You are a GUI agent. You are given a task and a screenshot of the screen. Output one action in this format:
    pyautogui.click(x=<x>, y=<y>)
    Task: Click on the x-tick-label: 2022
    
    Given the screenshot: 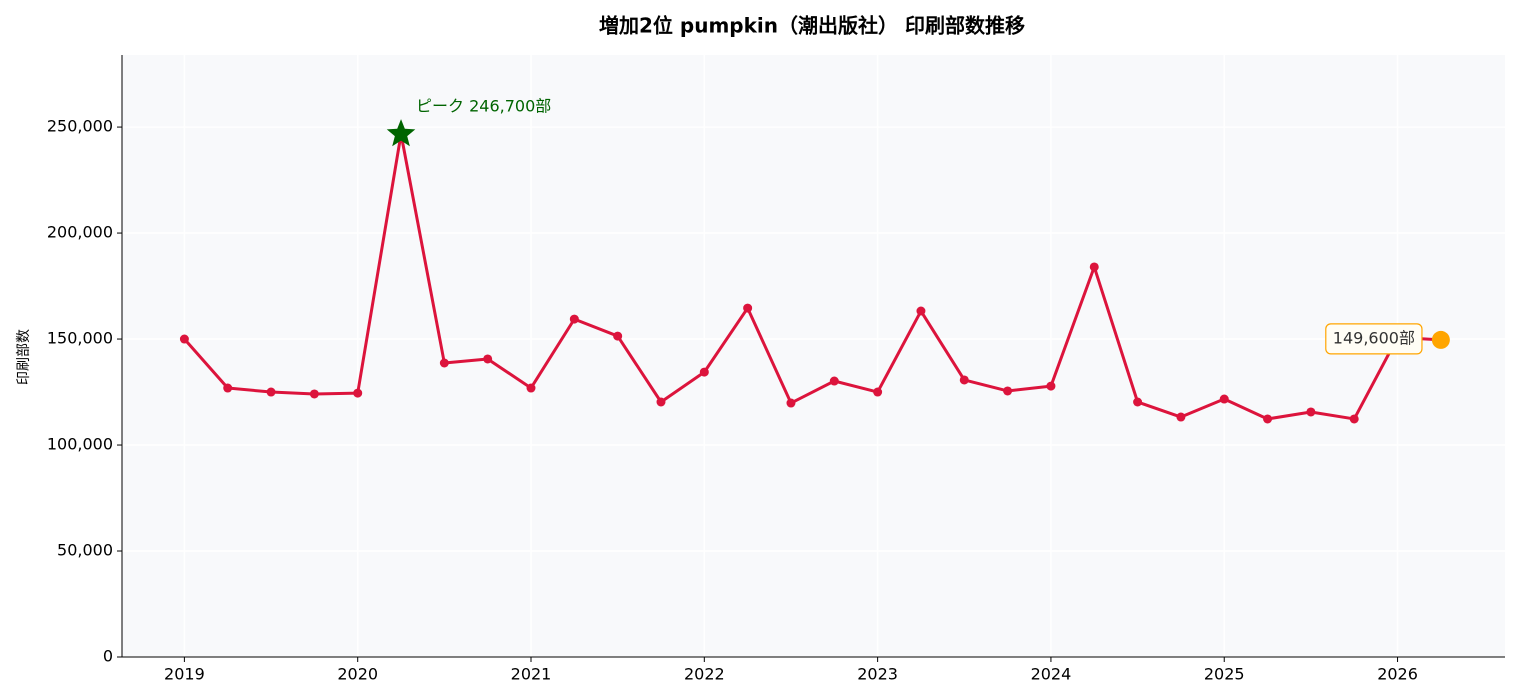 What is the action you would take?
    pyautogui.click(x=704, y=674)
    